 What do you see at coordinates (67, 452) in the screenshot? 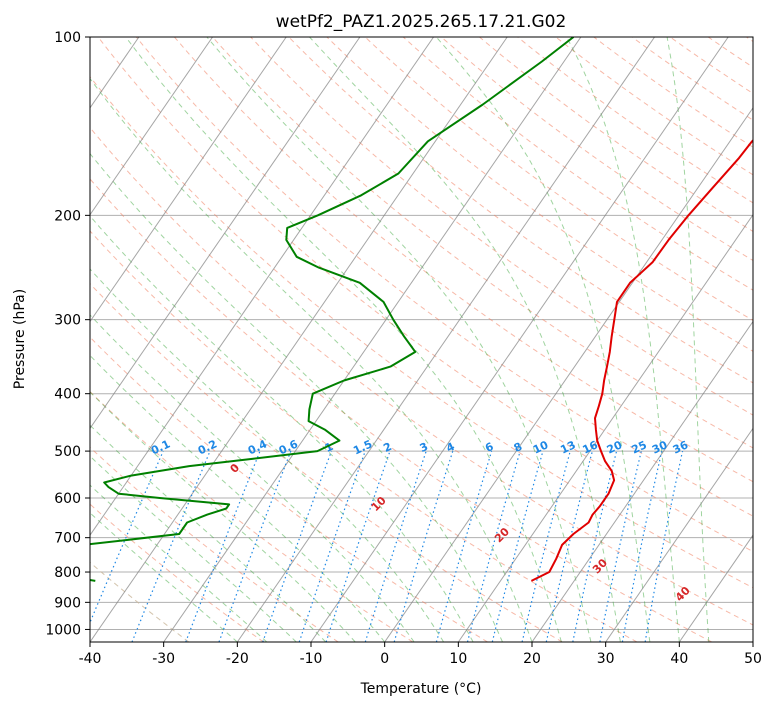
I see `y-tick-label: 500` at bounding box center [67, 452].